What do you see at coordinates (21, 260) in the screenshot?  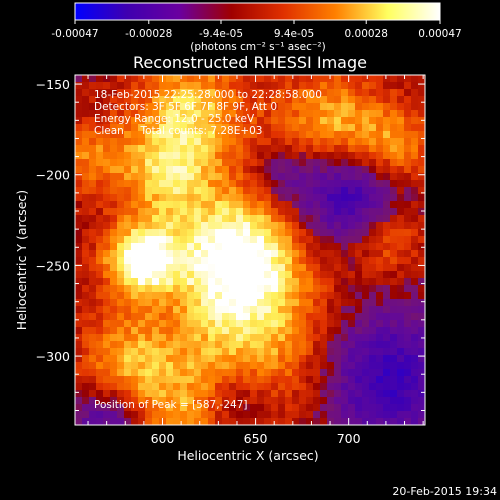 I see `y-axis-label: Heliocentric Y (arcsec)` at bounding box center [21, 260].